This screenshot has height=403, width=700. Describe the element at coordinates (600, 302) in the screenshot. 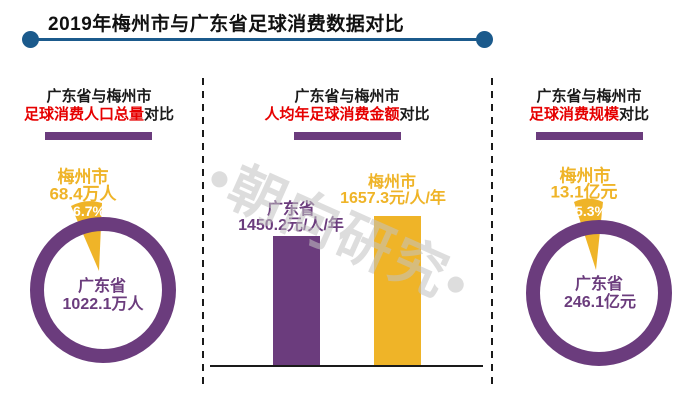

I see `scale-guangdong-value: 246.1亿元` at that location.